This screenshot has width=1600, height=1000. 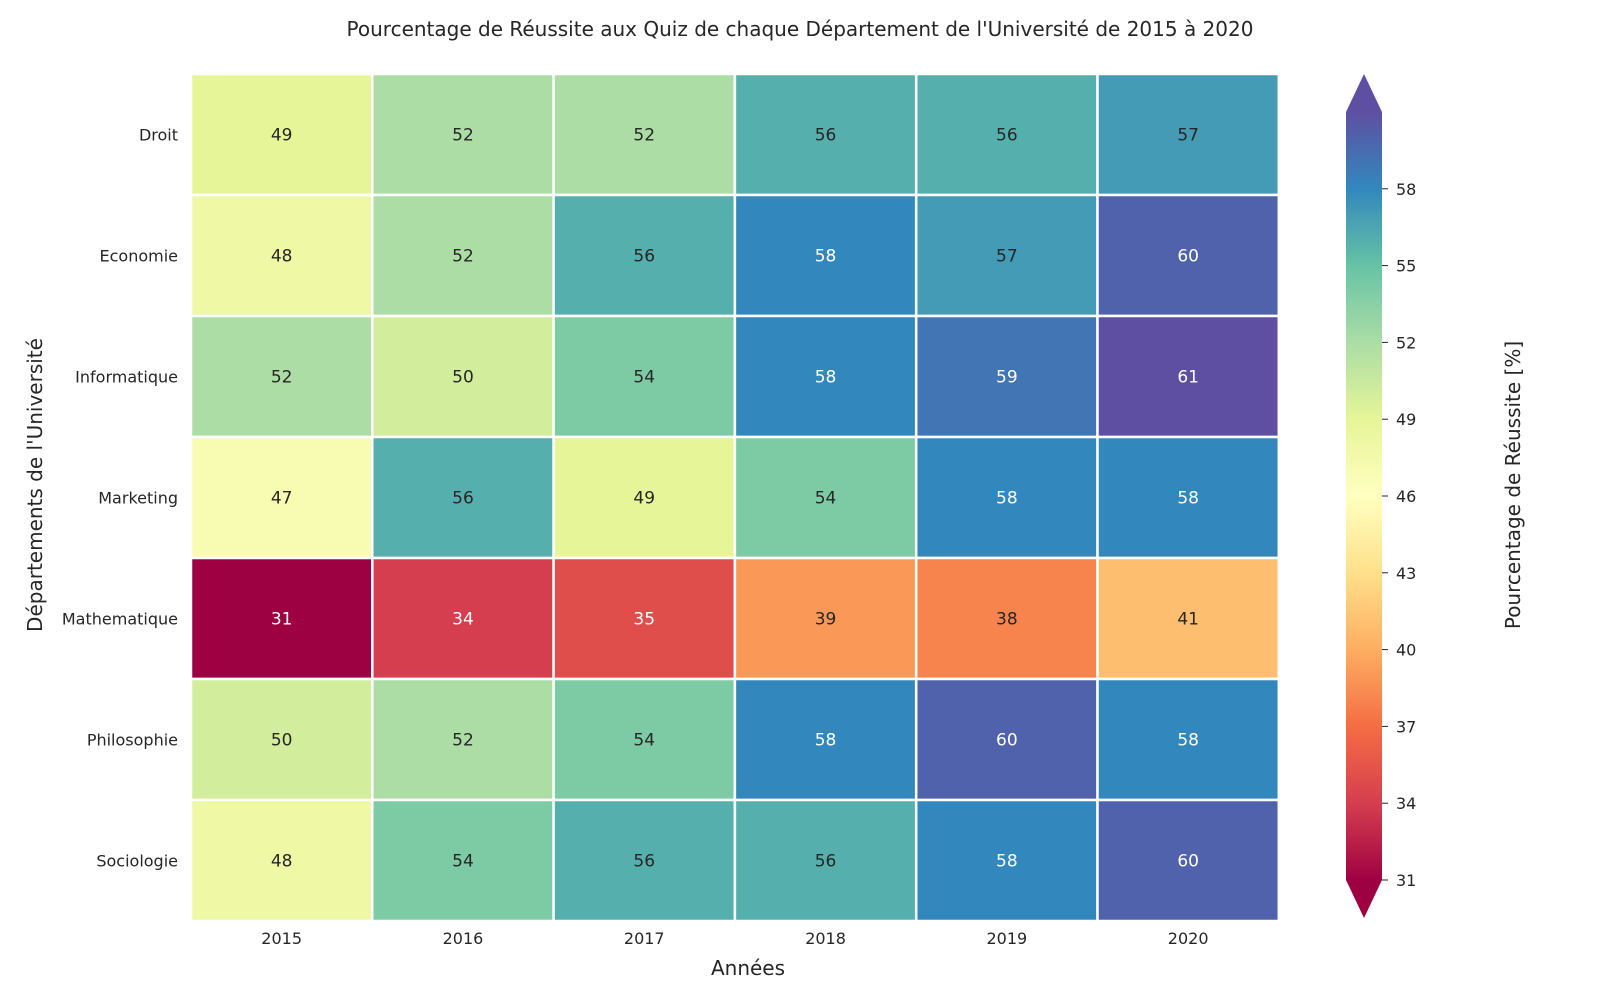 I want to click on colorbar-tick-label: 55, so click(x=1406, y=266).